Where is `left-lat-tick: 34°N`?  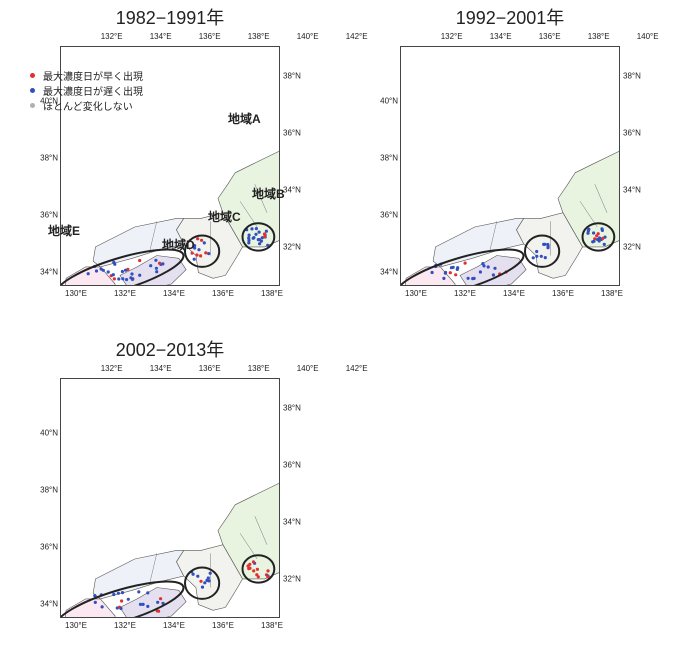 left-lat-tick: 34°N is located at coordinates (49, 604).